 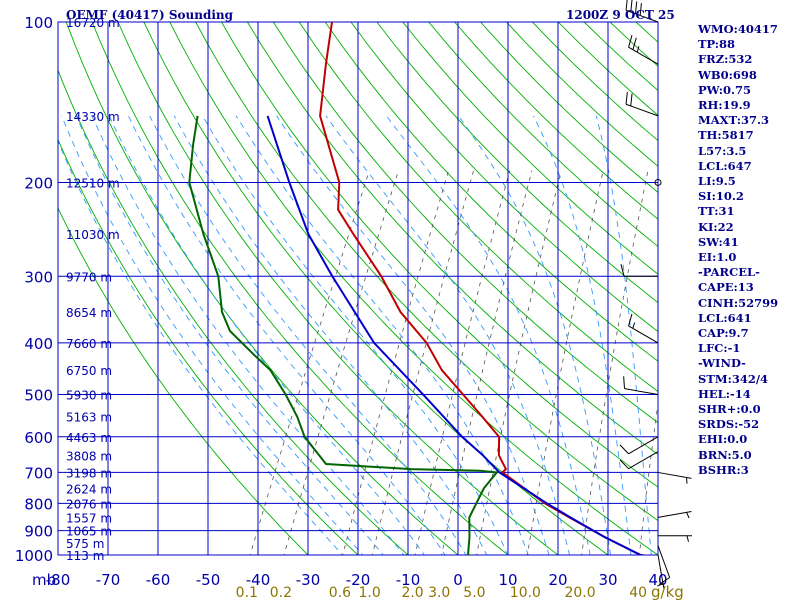 What do you see at coordinates (717, 44) in the screenshot?
I see `index-item: TP:88` at bounding box center [717, 44].